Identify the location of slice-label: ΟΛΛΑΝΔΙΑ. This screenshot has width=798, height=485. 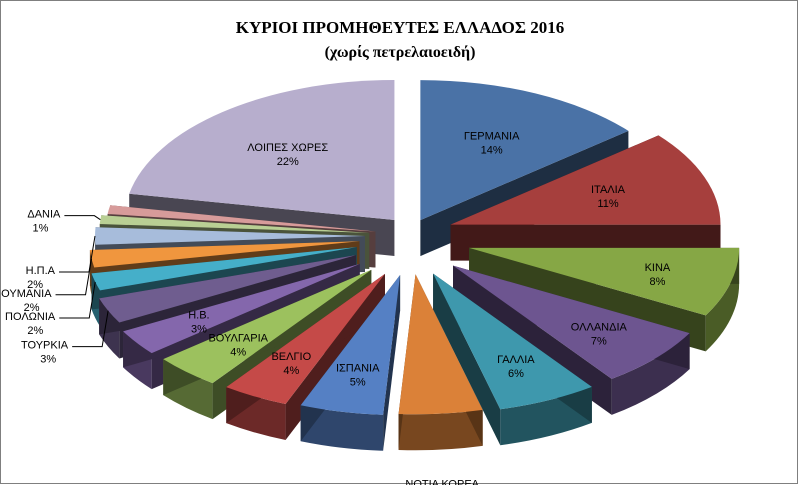
(599, 327).